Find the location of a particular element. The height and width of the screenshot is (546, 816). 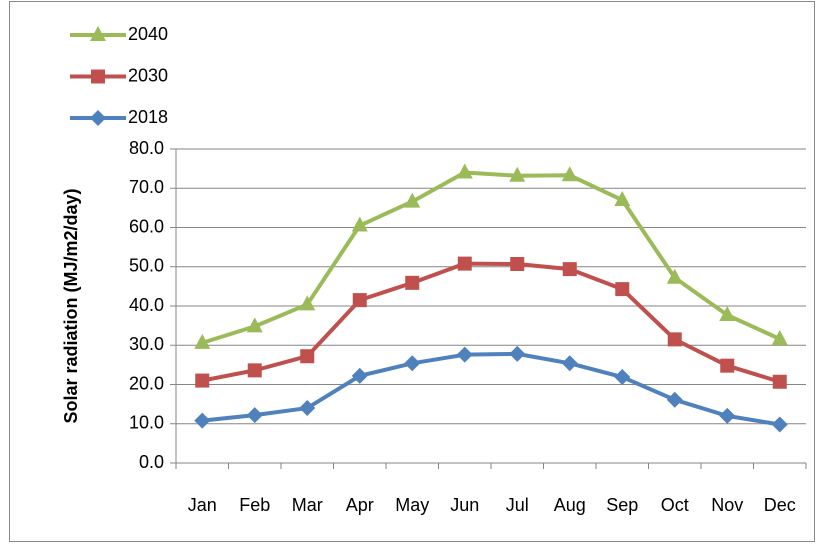

x-tick-label: Feb is located at coordinates (254, 505).